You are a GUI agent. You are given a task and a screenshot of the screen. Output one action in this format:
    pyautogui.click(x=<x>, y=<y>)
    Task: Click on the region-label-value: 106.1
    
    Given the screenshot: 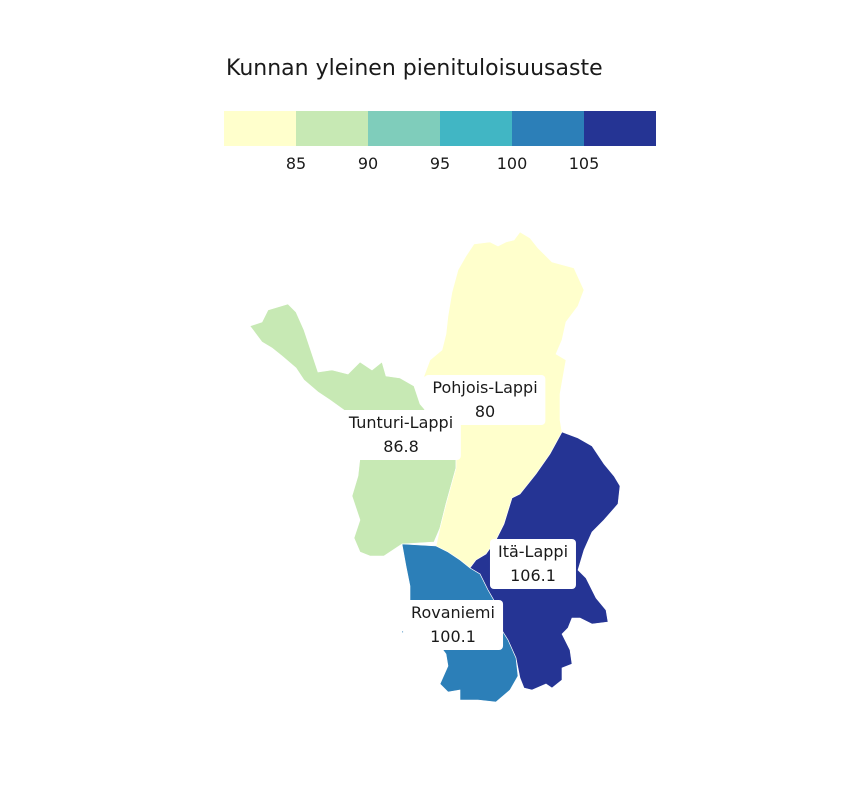 What is the action you would take?
    pyautogui.click(x=533, y=575)
    